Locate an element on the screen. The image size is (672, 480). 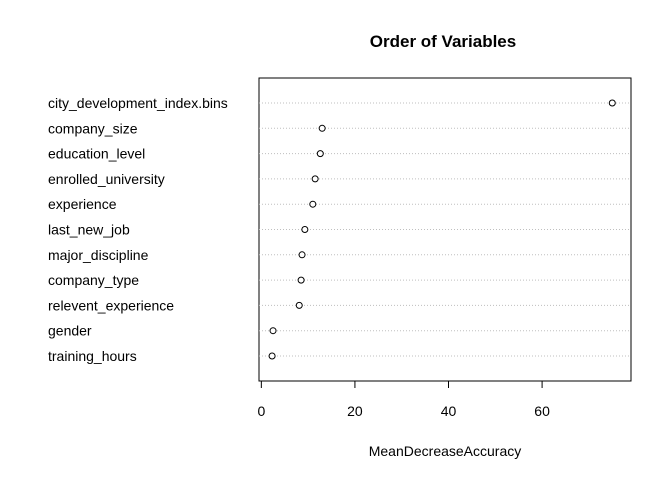
category-label: experience is located at coordinates (82, 204).